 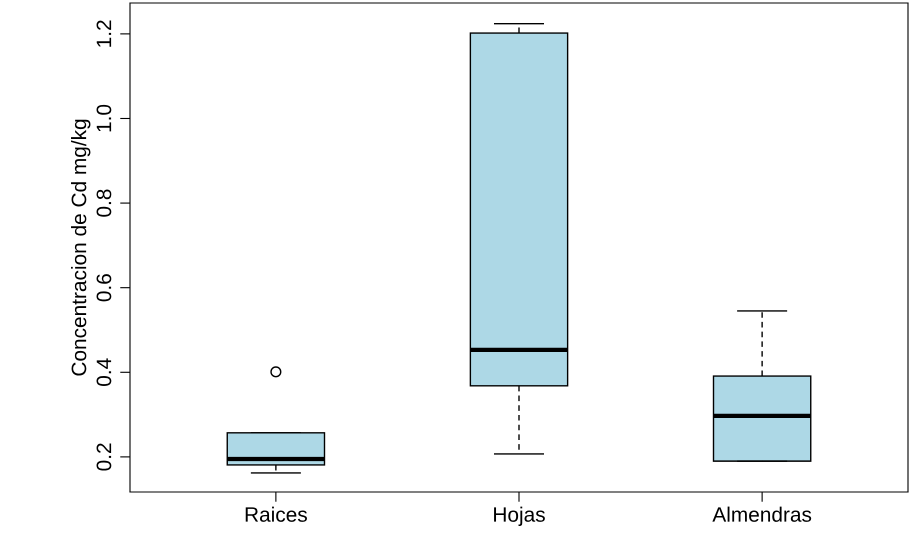 What do you see at coordinates (80, 248) in the screenshot?
I see `y-axis-title: Concentracion de Cd mg/kg` at bounding box center [80, 248].